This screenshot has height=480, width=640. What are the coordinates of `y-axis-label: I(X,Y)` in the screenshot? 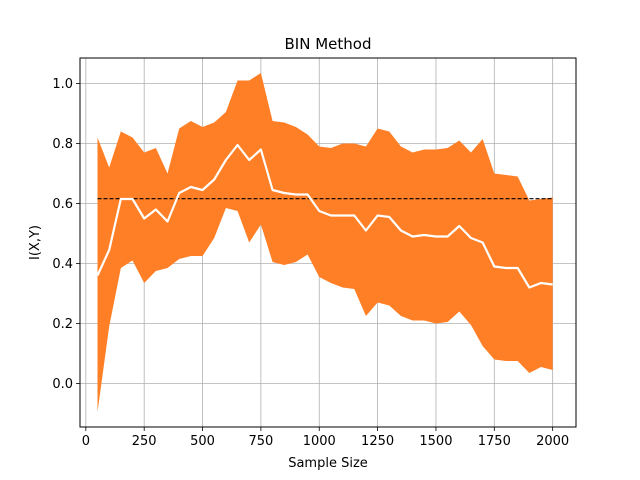 It's located at (35, 242).